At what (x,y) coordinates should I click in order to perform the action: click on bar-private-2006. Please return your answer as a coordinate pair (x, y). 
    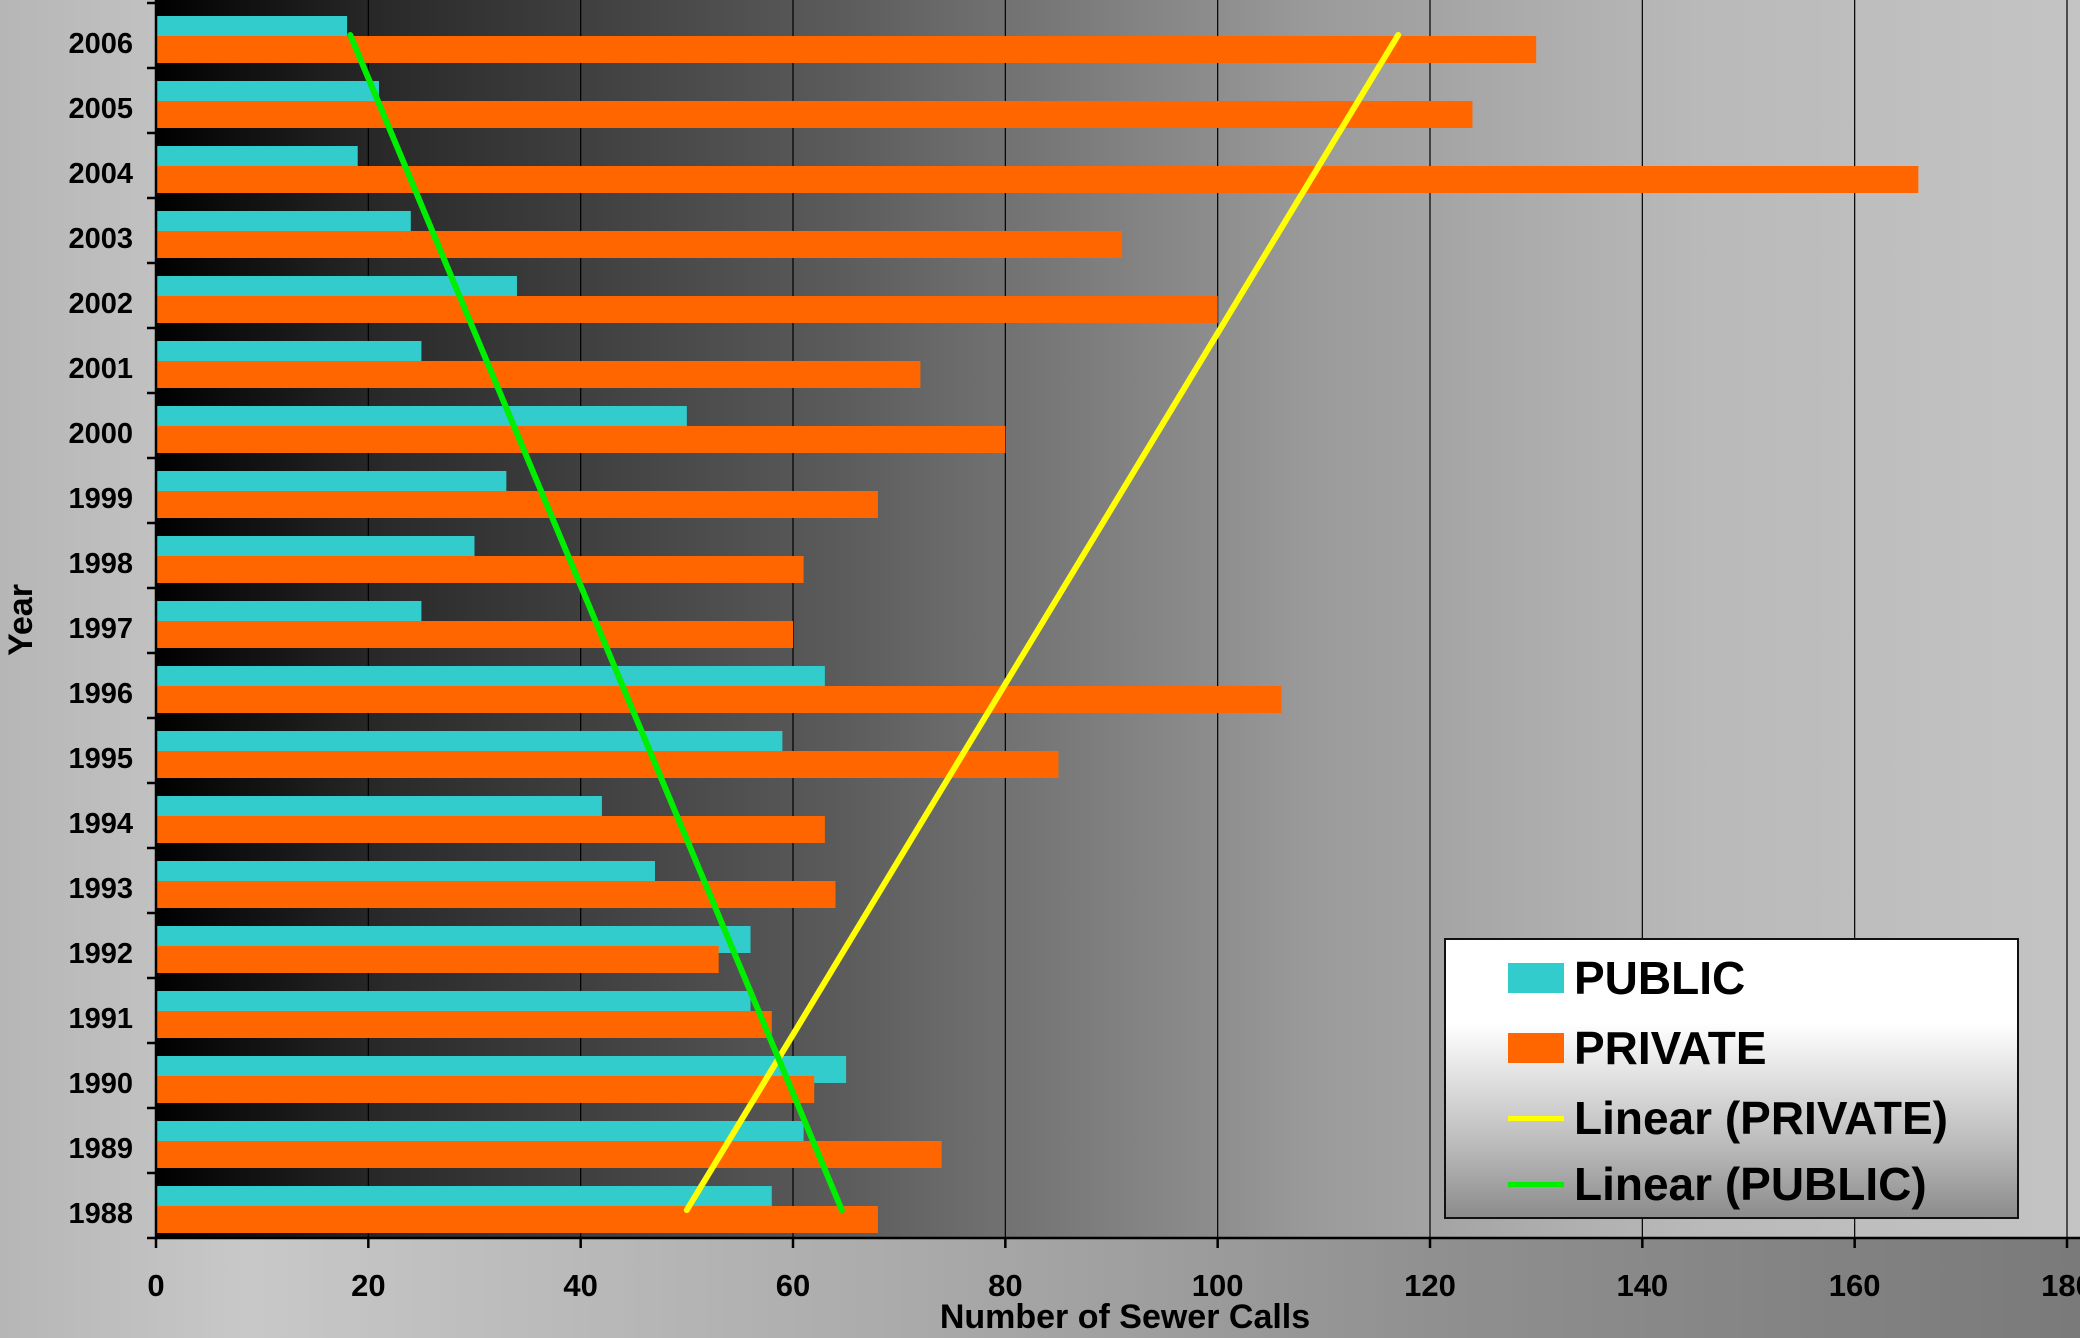
    Looking at the image, I should click on (846, 49).